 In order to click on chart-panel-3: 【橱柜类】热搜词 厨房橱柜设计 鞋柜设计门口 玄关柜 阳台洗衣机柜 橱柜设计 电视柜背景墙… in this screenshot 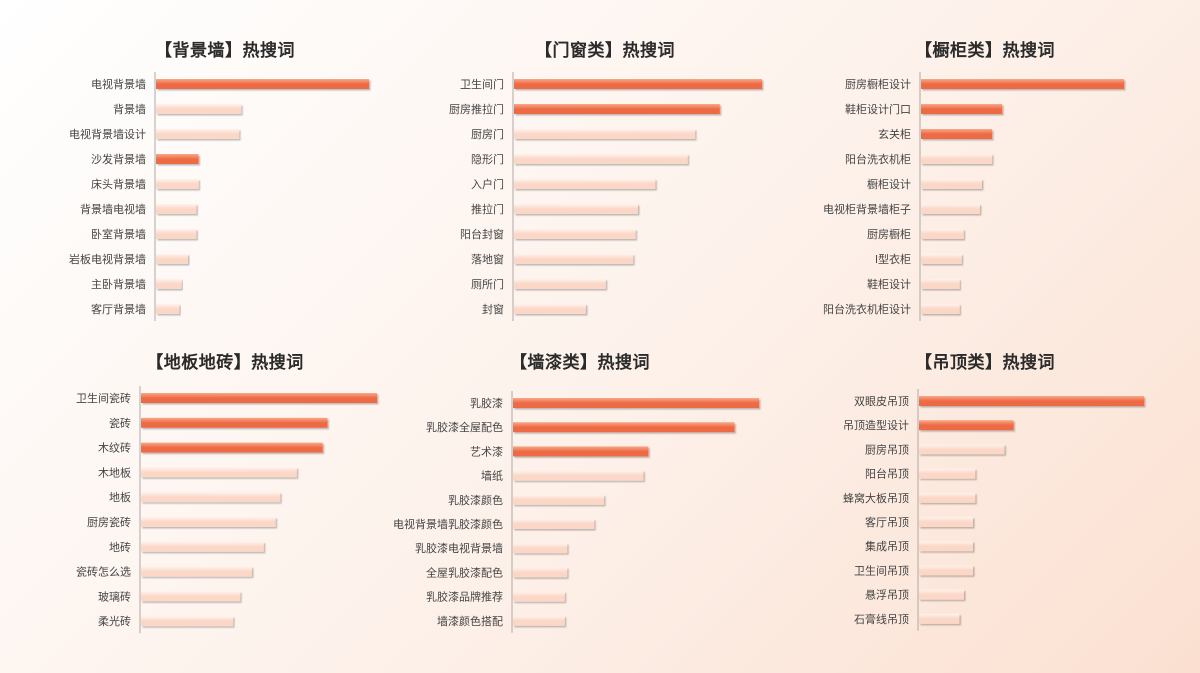, I will do `click(985, 181)`.